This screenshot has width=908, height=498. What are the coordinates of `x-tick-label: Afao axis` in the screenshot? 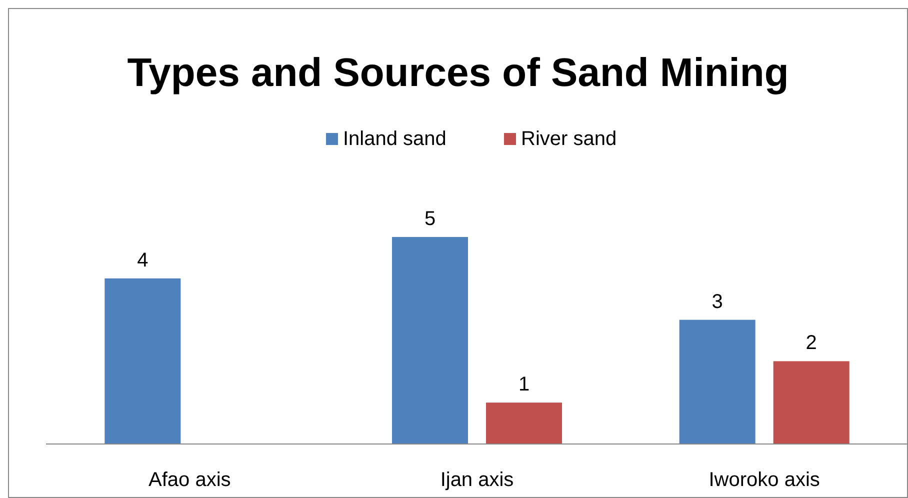 It's located at (189, 480).